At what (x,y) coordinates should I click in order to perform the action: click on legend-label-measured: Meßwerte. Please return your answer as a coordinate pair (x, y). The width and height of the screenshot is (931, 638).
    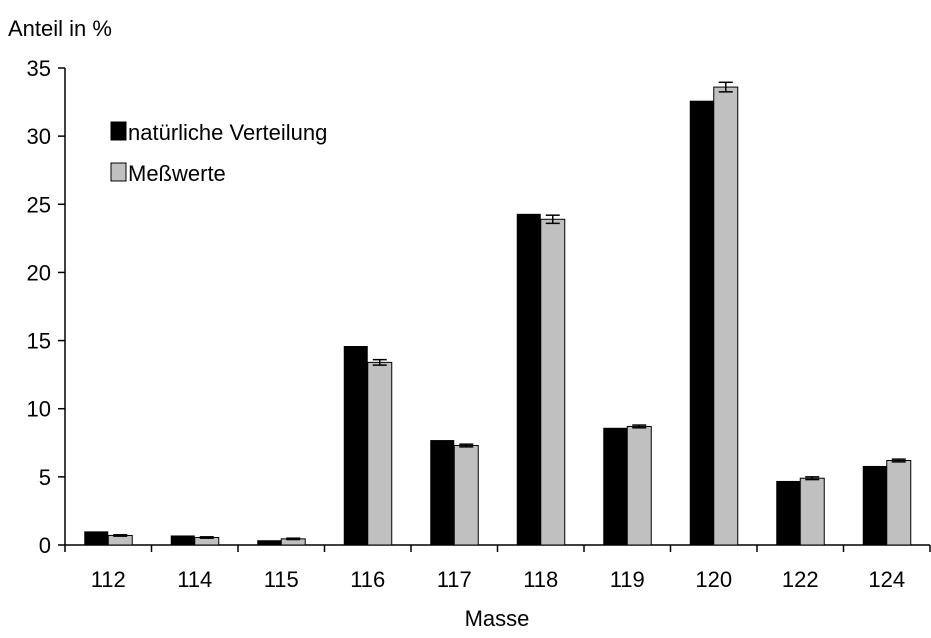
    Looking at the image, I should click on (177, 173).